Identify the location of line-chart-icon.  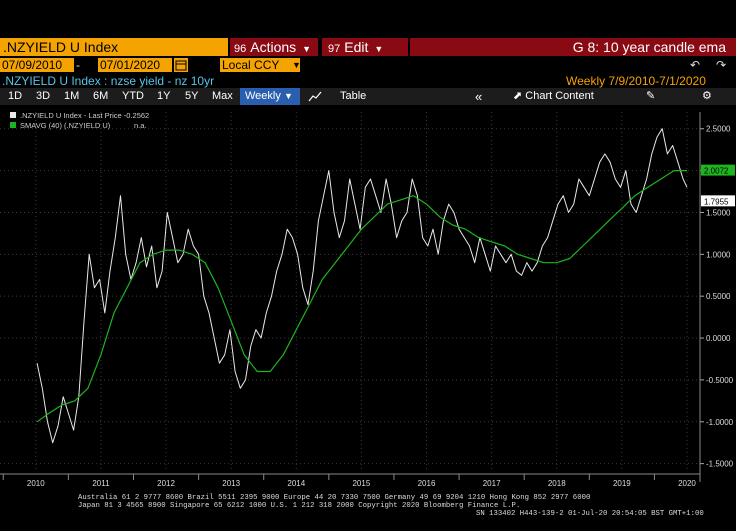
(315, 96).